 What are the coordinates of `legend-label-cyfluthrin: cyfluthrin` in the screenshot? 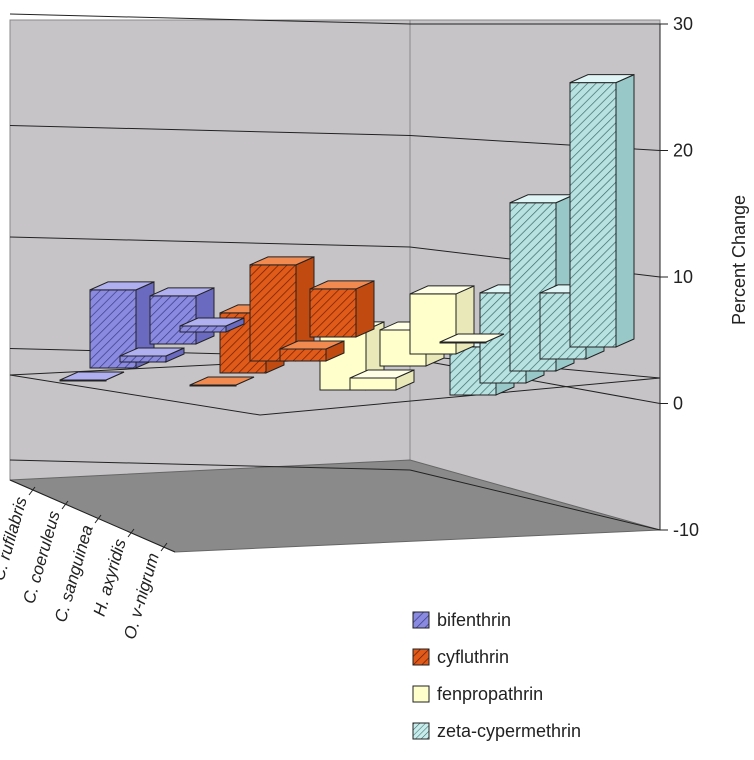 It's located at (473, 657).